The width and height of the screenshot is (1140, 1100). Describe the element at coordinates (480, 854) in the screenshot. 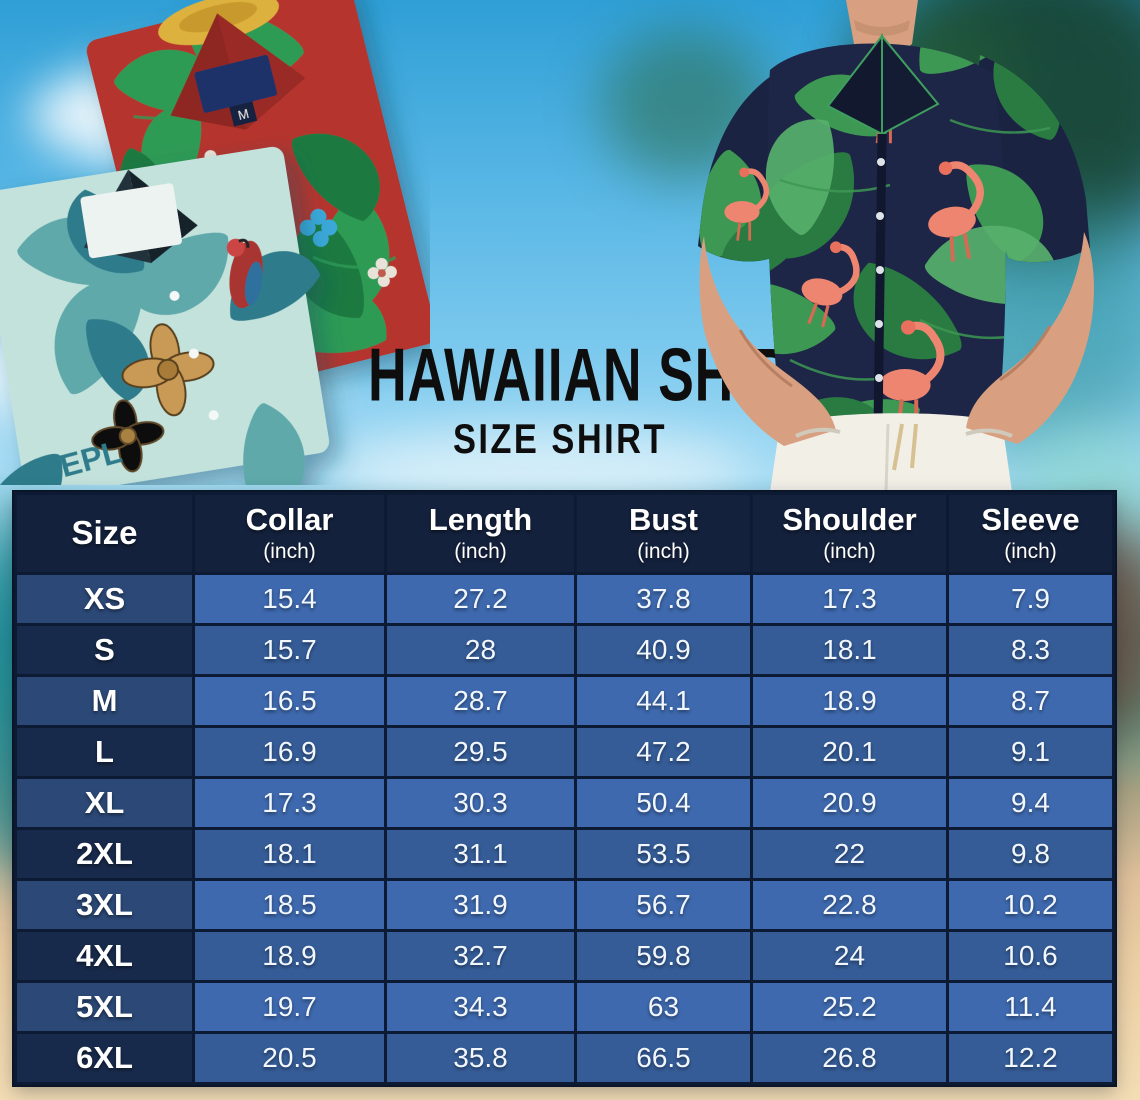

I see `measurement-cell: 31.1` at that location.